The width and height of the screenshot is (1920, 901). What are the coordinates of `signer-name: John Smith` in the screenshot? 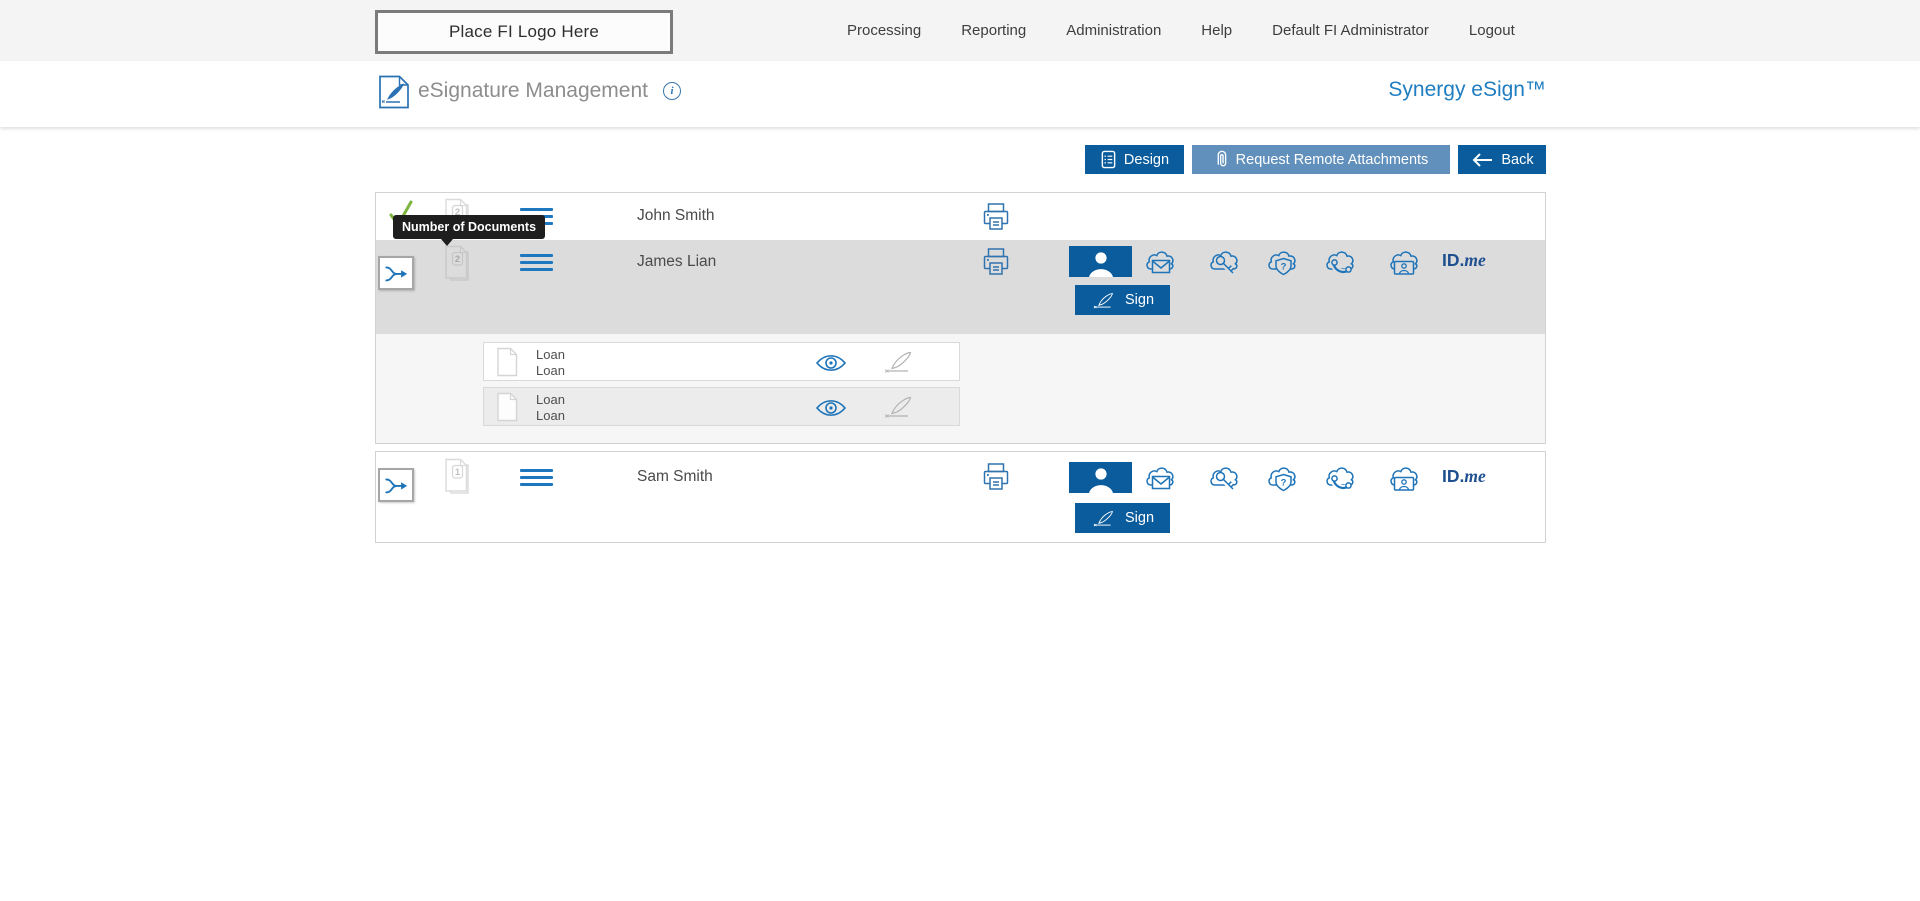 It's located at (676, 215).